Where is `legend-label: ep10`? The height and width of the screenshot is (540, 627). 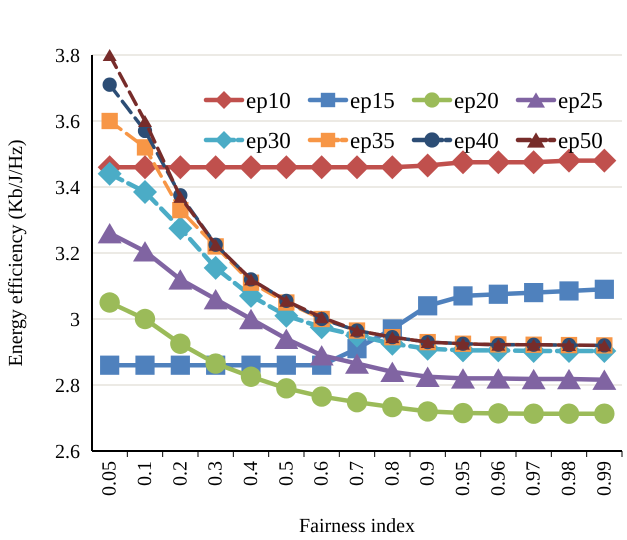
legend-label: ep10 is located at coordinates (268, 100).